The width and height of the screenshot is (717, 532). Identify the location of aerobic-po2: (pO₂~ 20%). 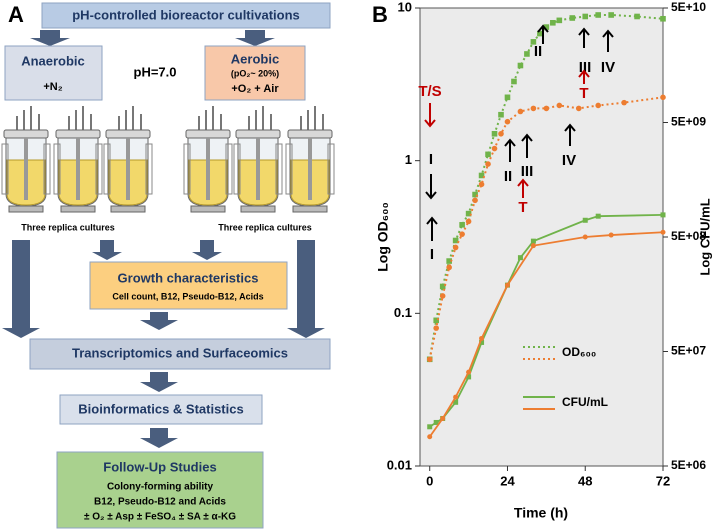
(255, 73).